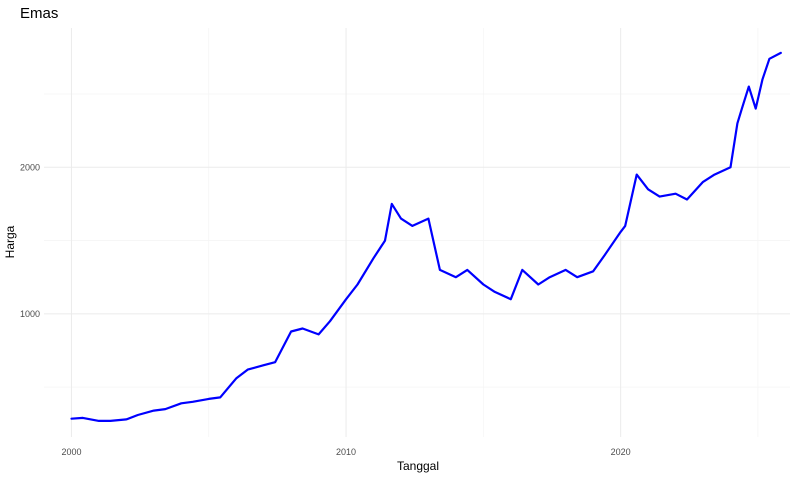 This screenshot has width=797, height=478. I want to click on y-tick-label: 1000, so click(30, 314).